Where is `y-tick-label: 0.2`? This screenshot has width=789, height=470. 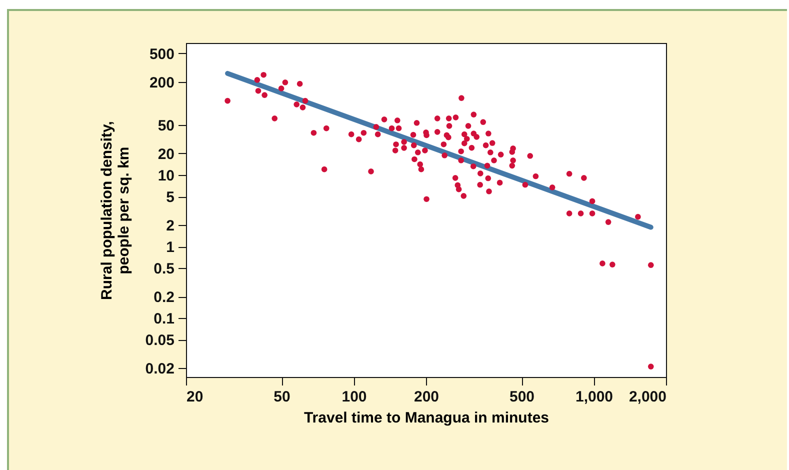 y-tick-label: 0.2 is located at coordinates (164, 297).